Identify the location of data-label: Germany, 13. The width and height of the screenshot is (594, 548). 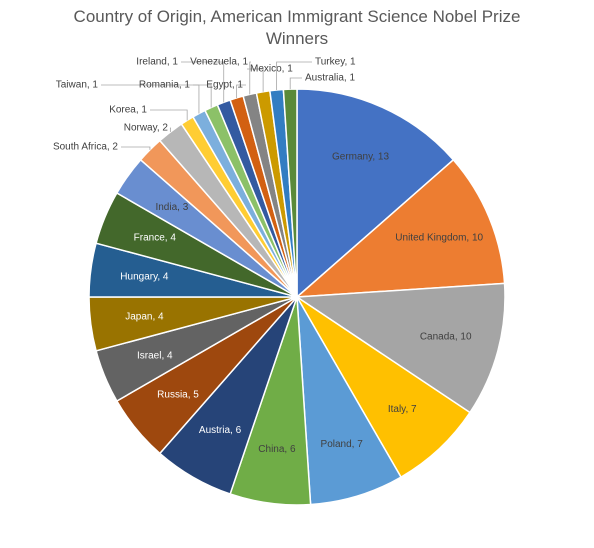
(360, 156).